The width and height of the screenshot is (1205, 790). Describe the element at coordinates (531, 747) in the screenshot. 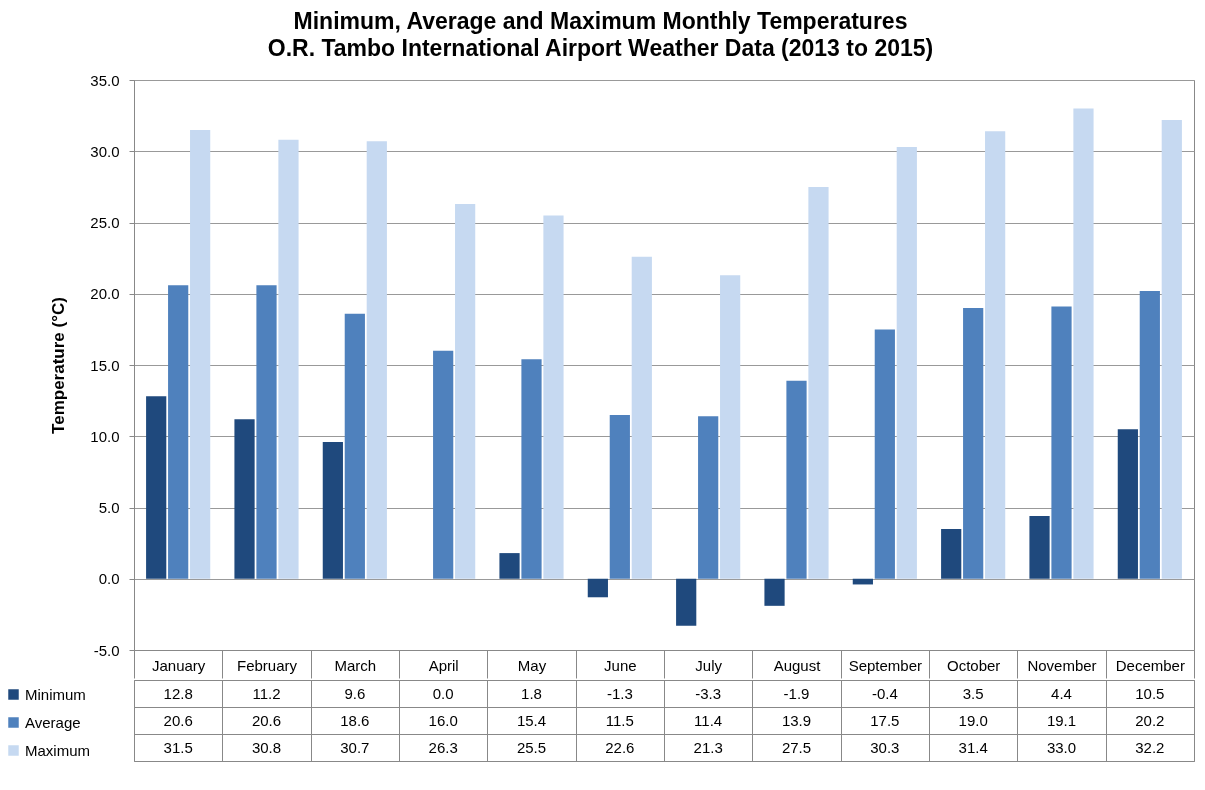

I see `data-label: 25.5` at that location.